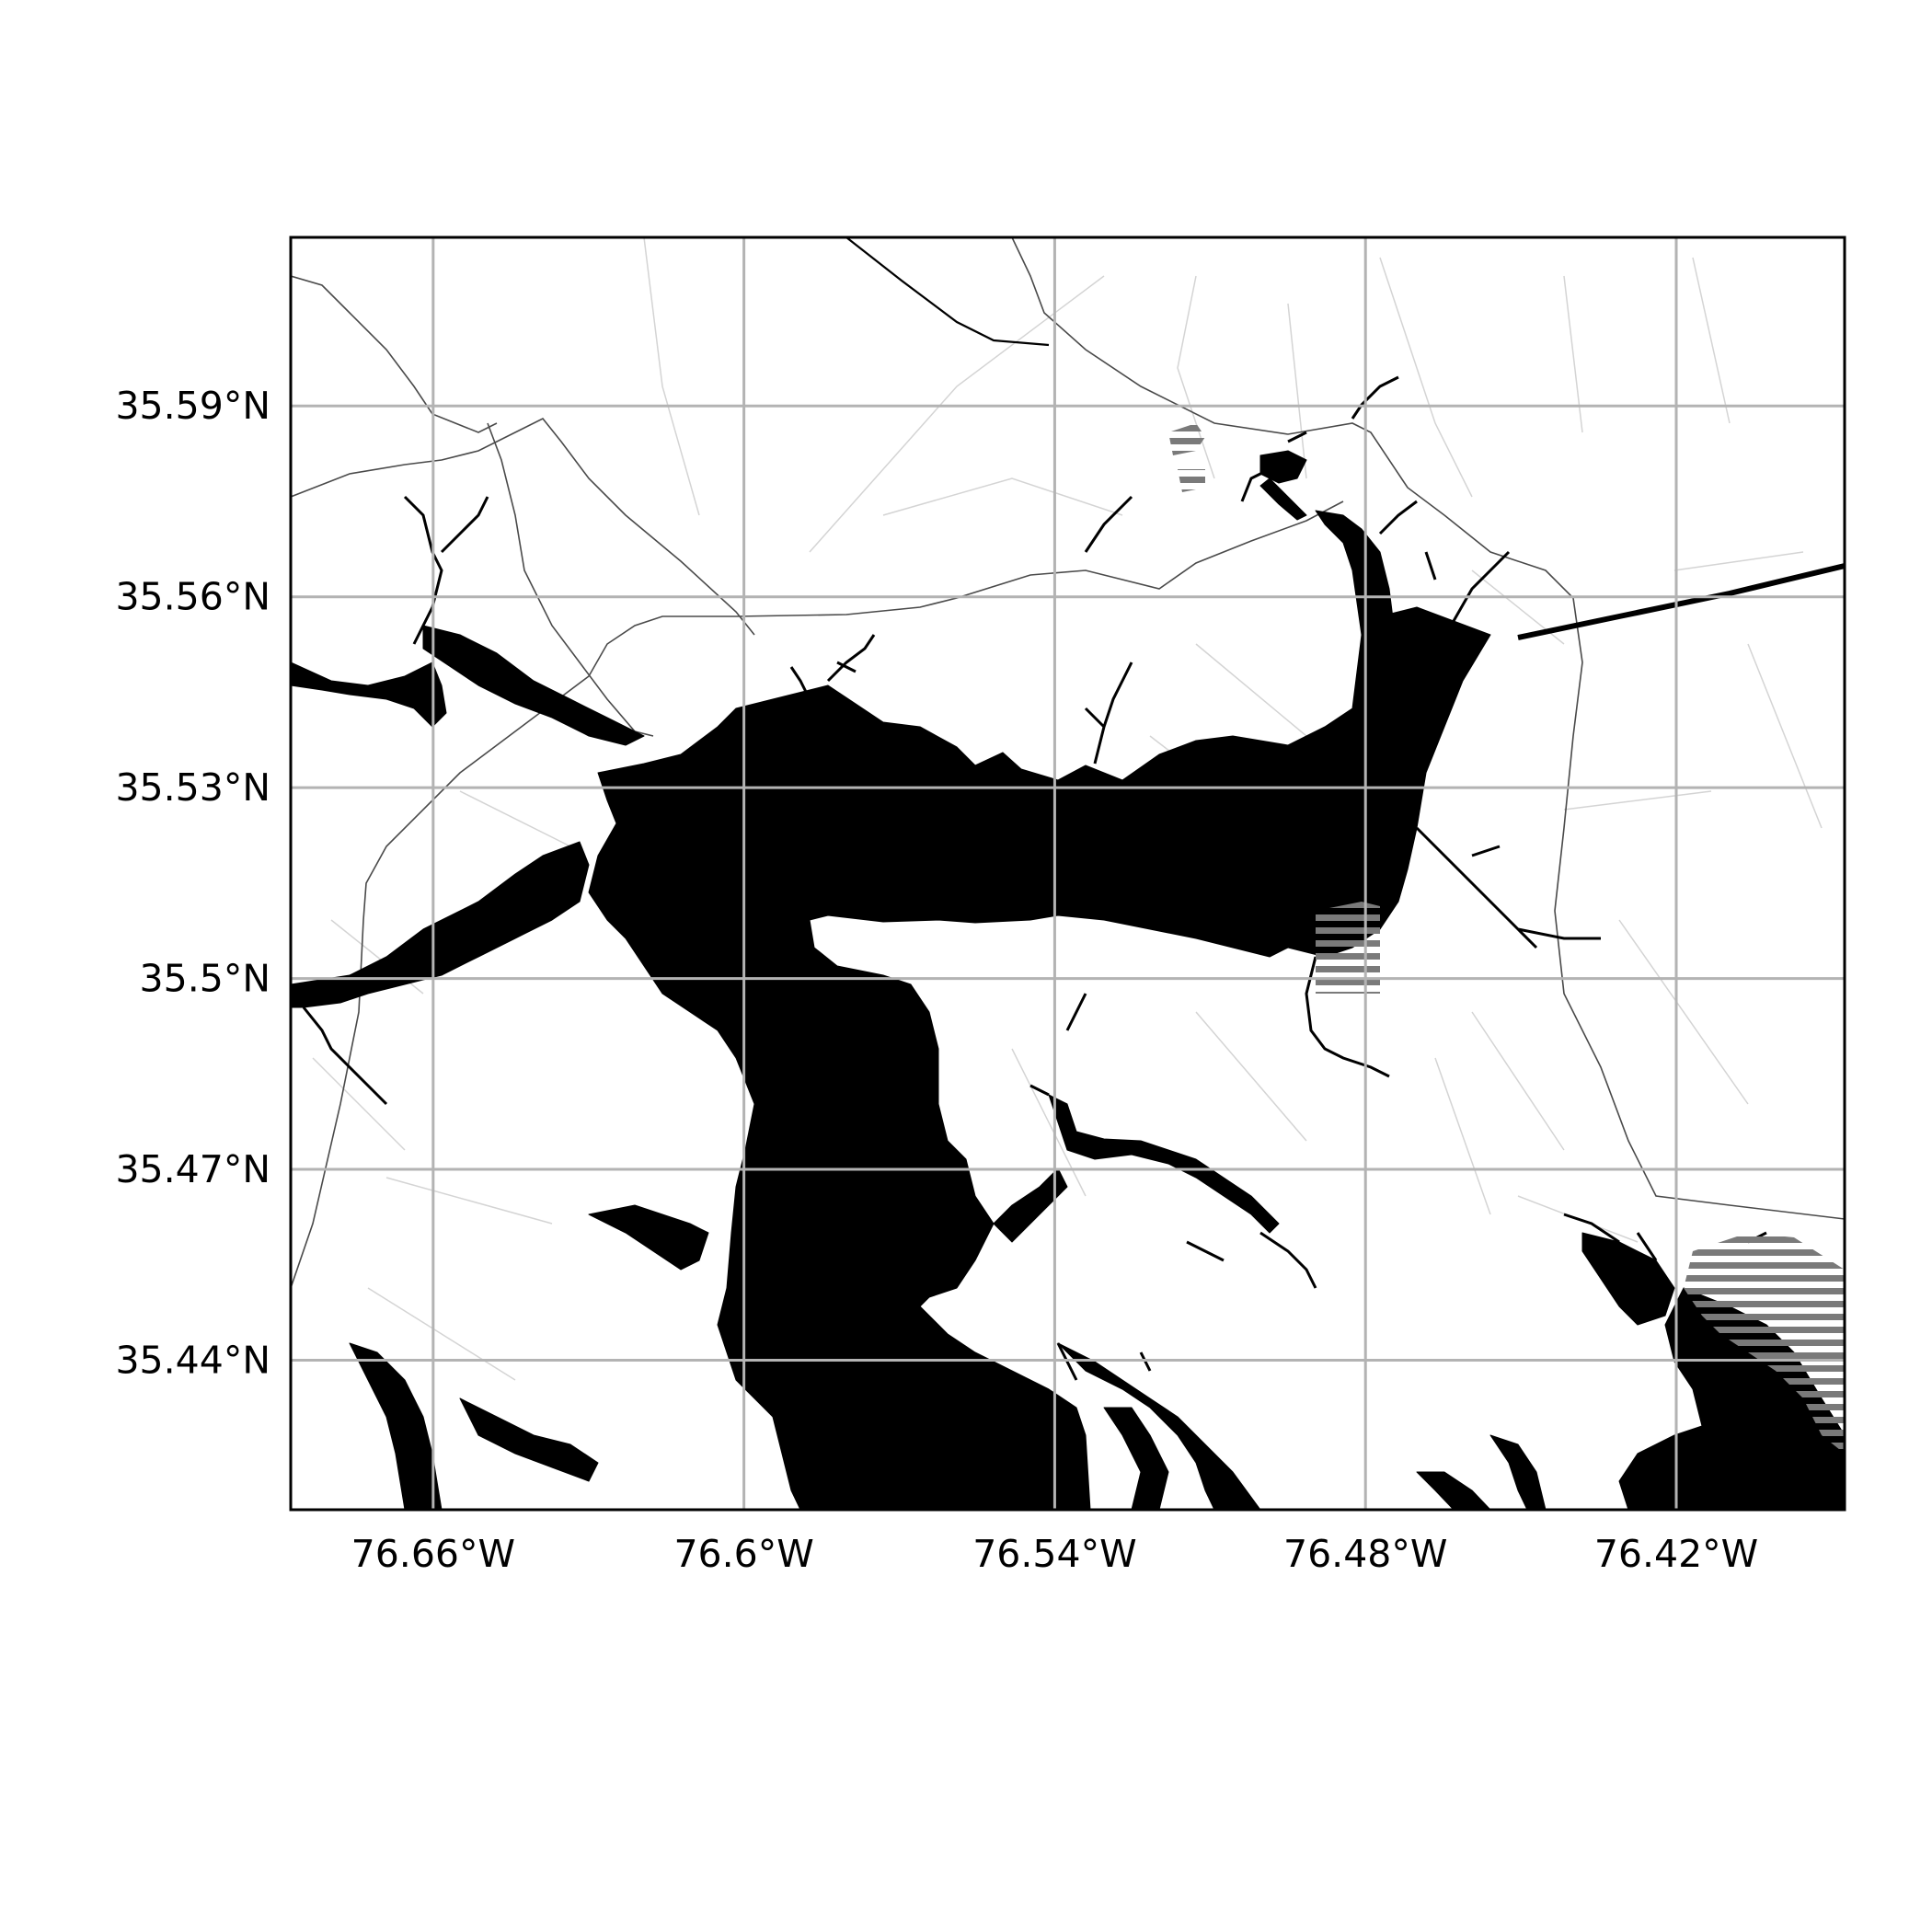  I want to click on southwest-inlet, so click(648, 1237).